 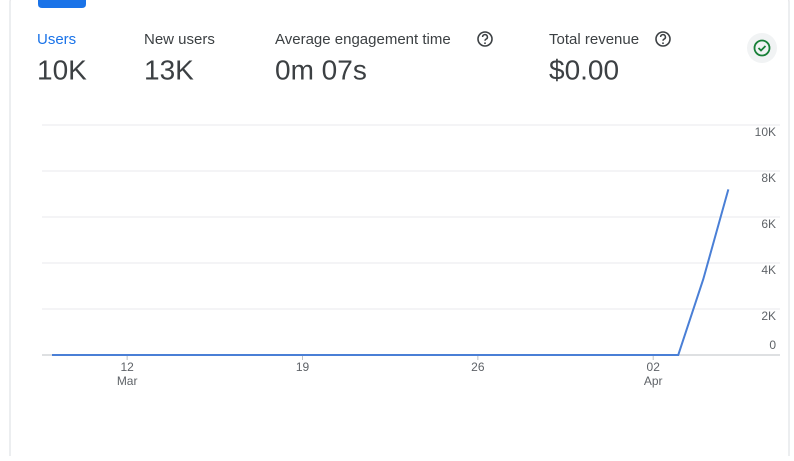 What do you see at coordinates (127, 367) in the screenshot?
I see `x-tick-label: 12` at bounding box center [127, 367].